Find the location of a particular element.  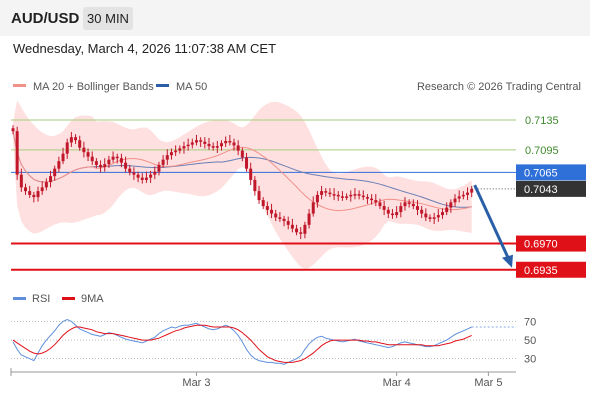

timeframe-badge: 30 MIN is located at coordinates (108, 18).